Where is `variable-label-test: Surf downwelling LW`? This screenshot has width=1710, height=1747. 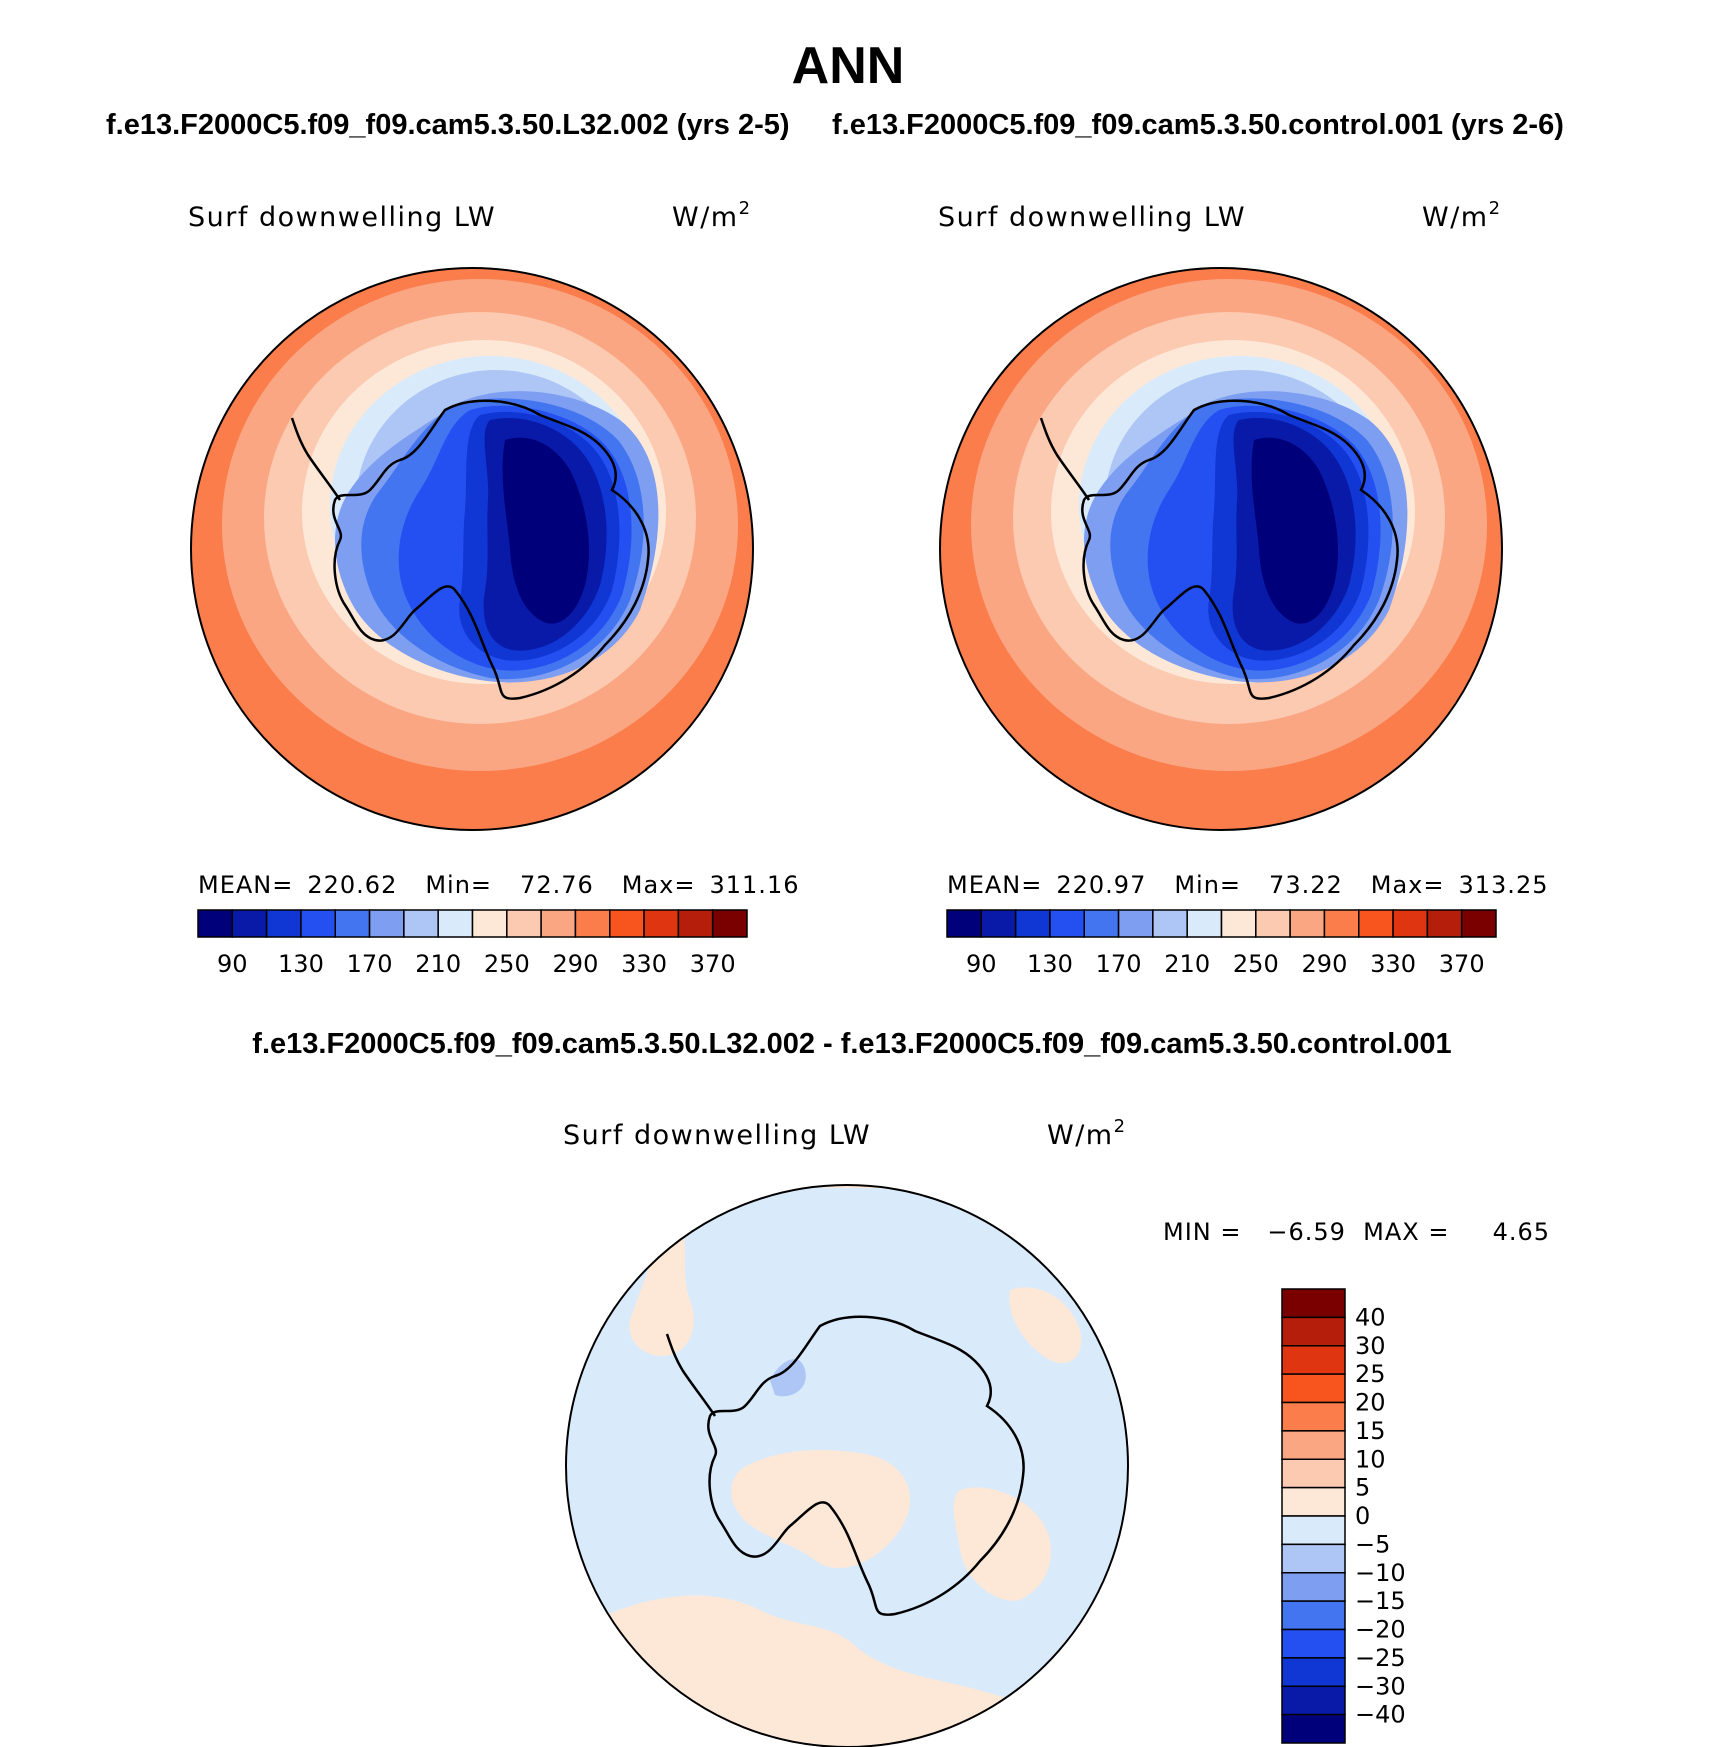
variable-label-test: Surf downwelling LW is located at coordinates (342, 217).